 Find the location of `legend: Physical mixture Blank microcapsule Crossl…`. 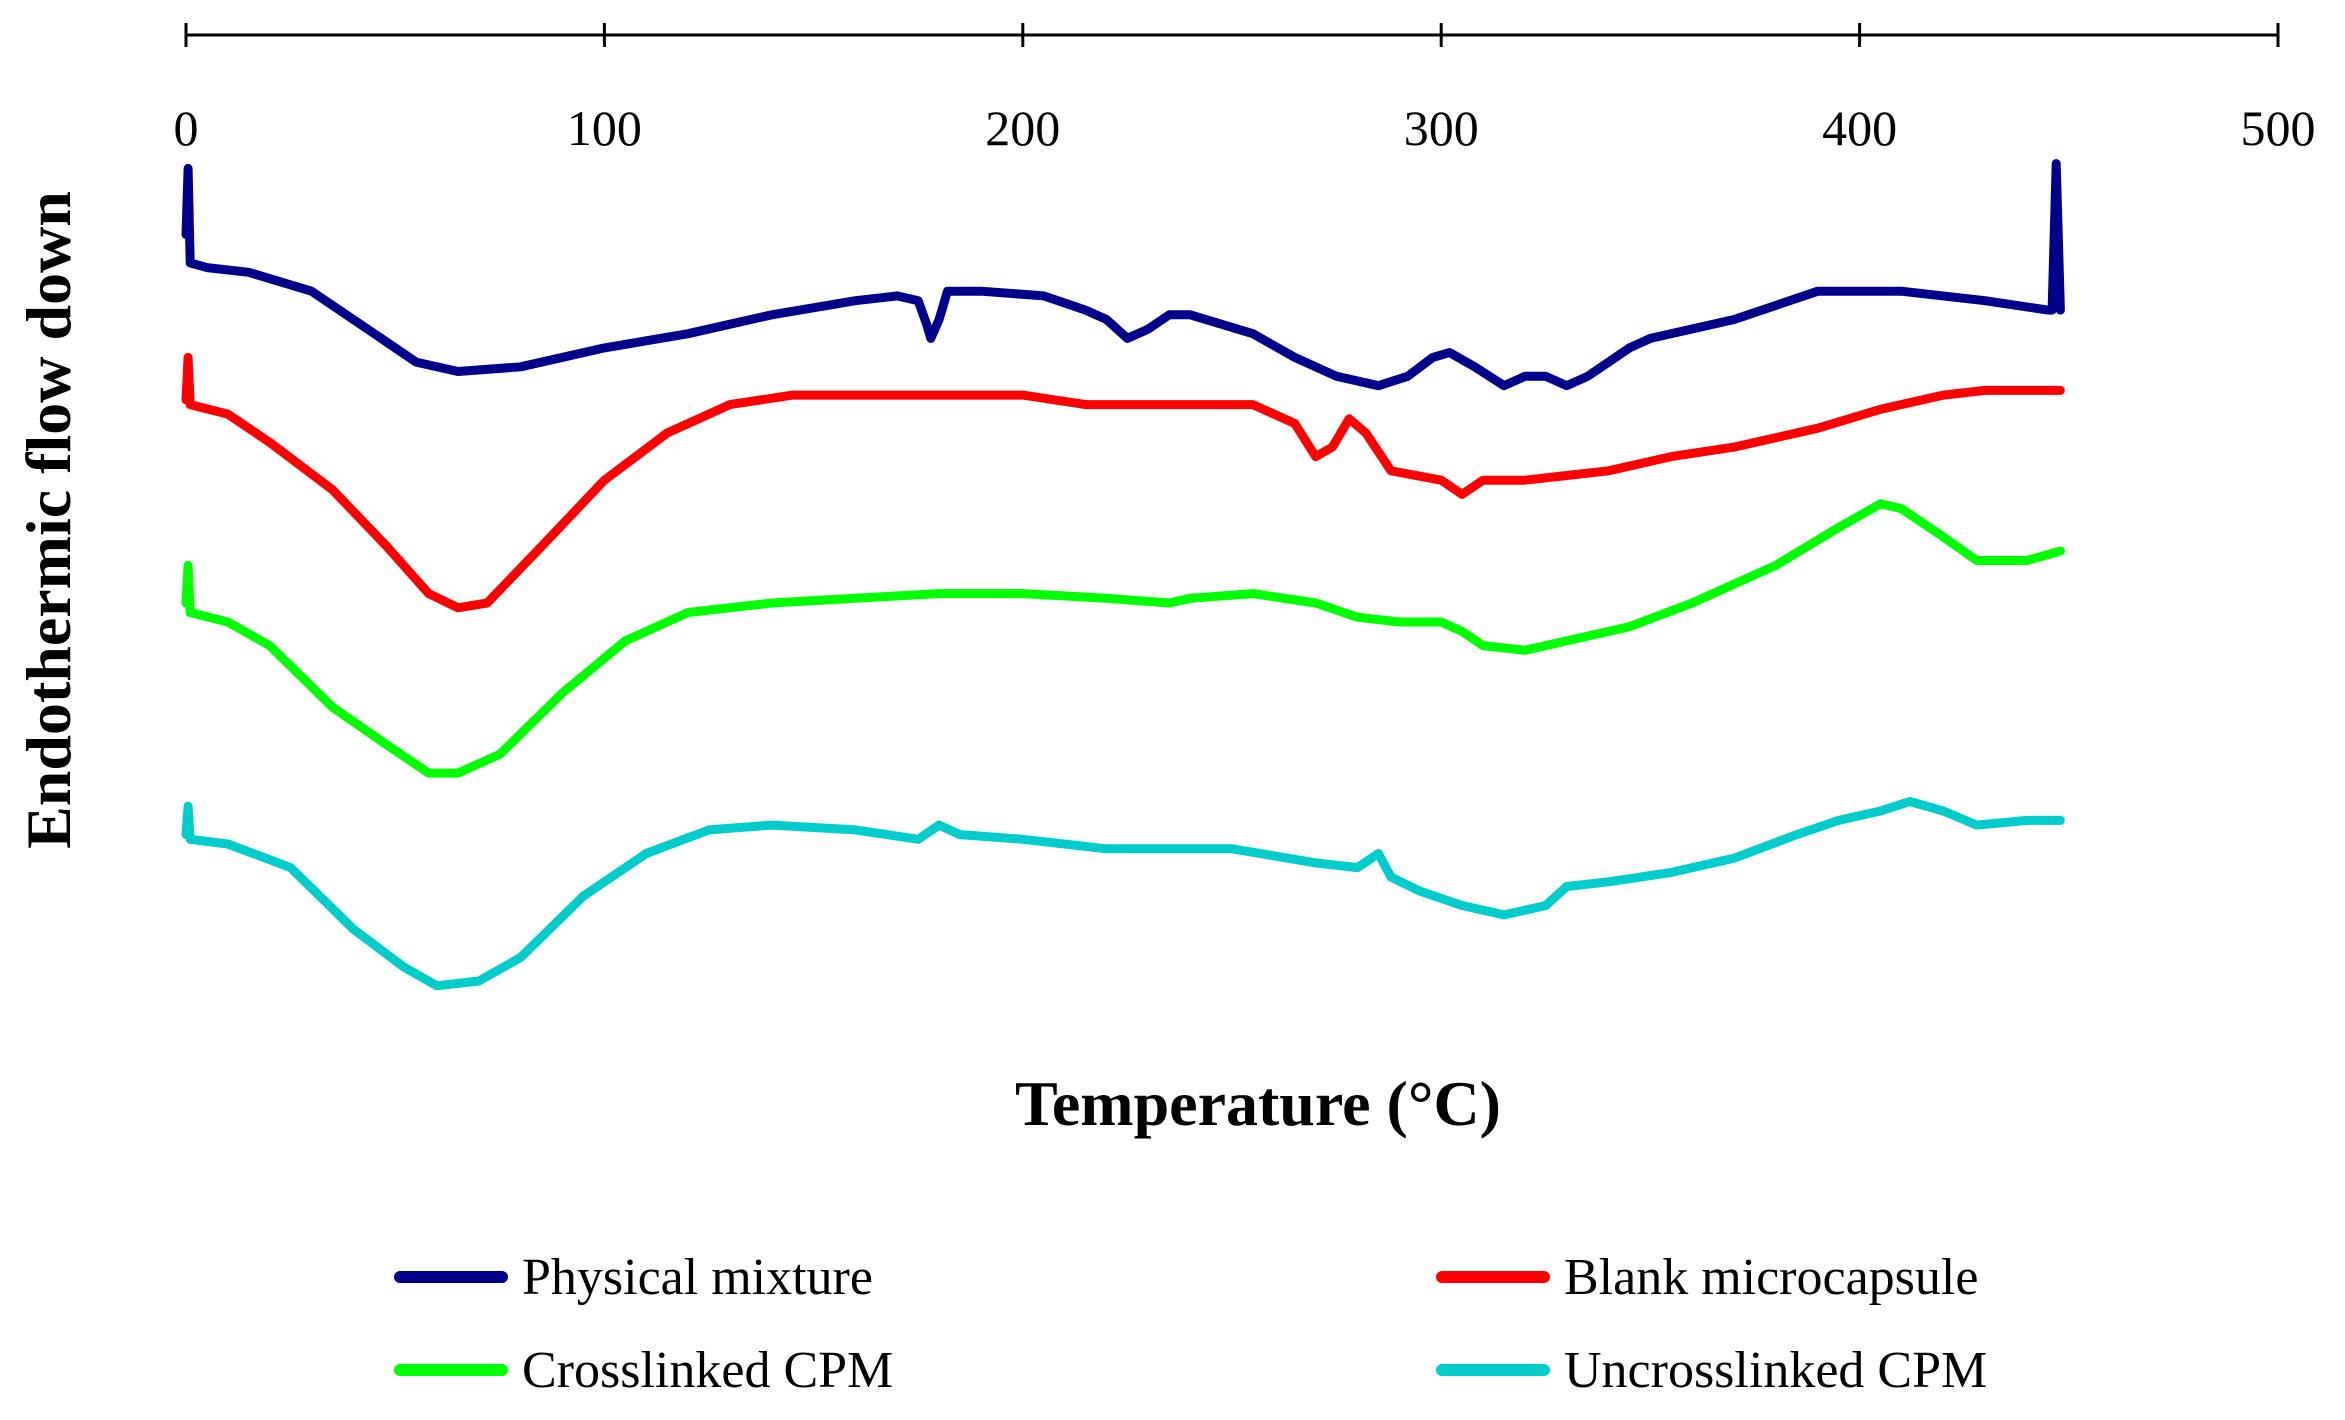

legend: Physical mixture Blank microcapsule Crossl… is located at coordinates (1190, 1324).